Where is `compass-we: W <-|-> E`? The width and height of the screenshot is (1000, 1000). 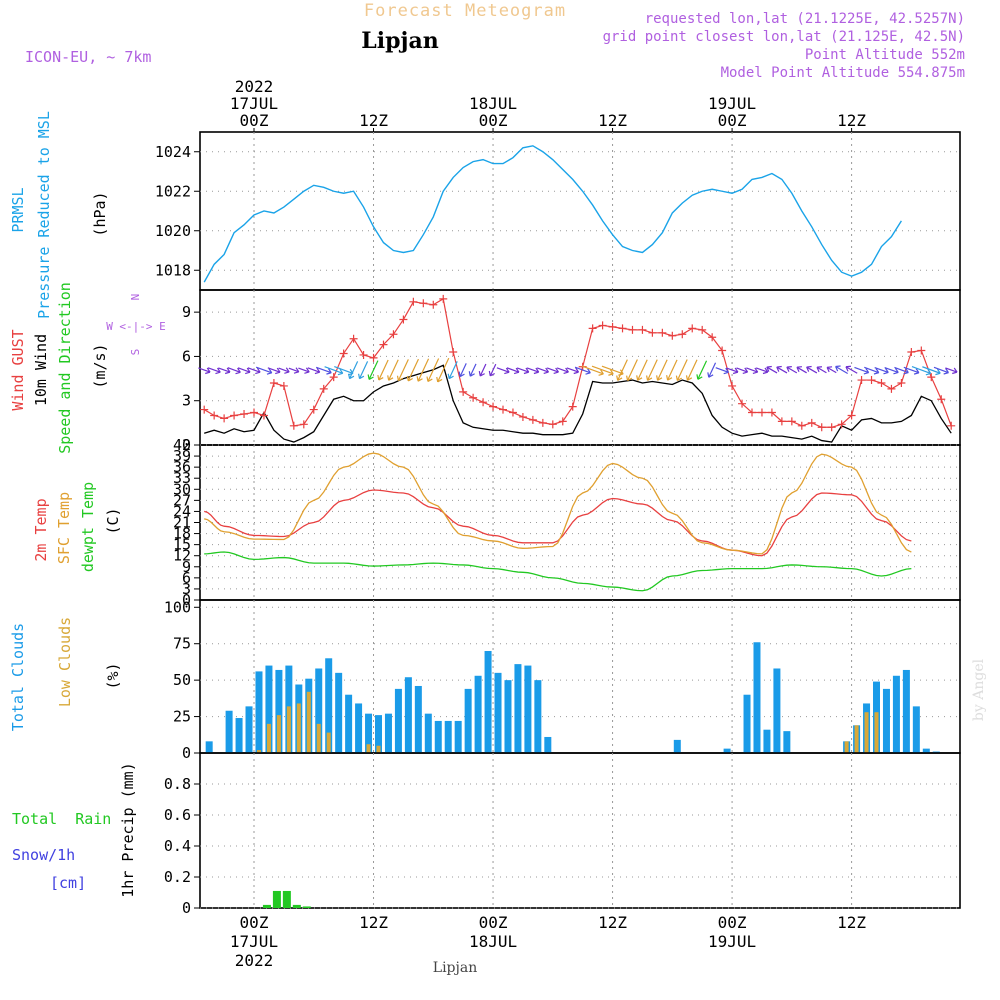 compass-we: W <-|-> E is located at coordinates (136, 326).